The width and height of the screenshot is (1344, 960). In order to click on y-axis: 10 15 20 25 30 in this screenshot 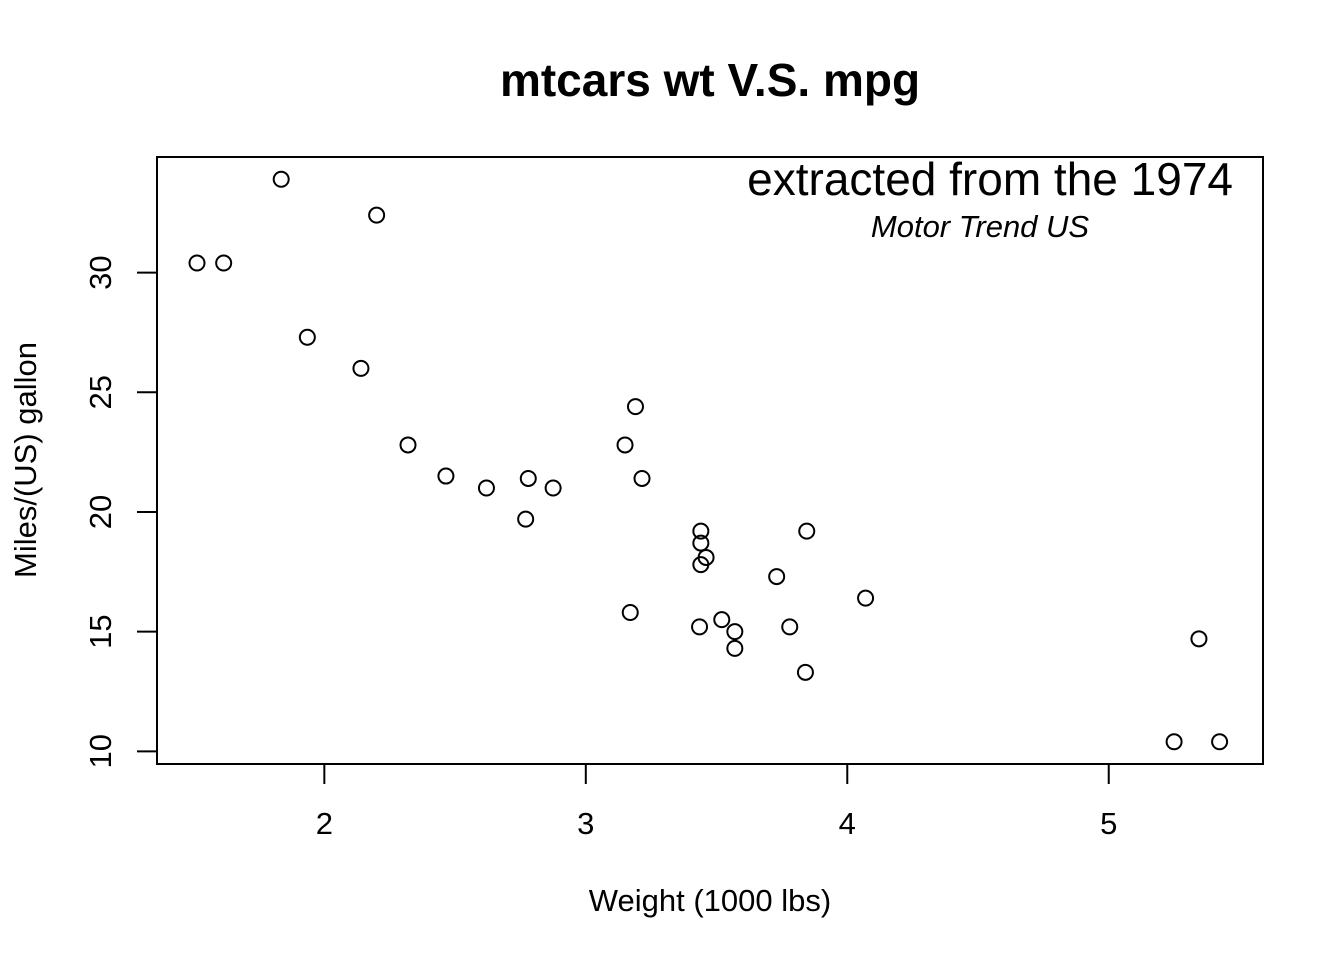, I will do `click(120, 512)`.